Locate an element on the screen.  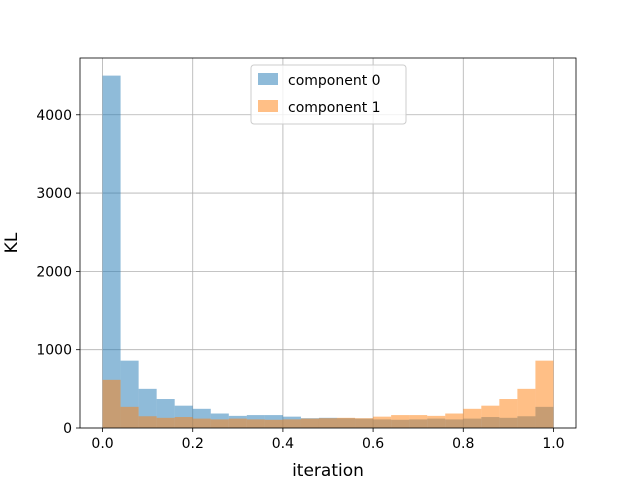
legend-label: component 1 is located at coordinates (334, 108).